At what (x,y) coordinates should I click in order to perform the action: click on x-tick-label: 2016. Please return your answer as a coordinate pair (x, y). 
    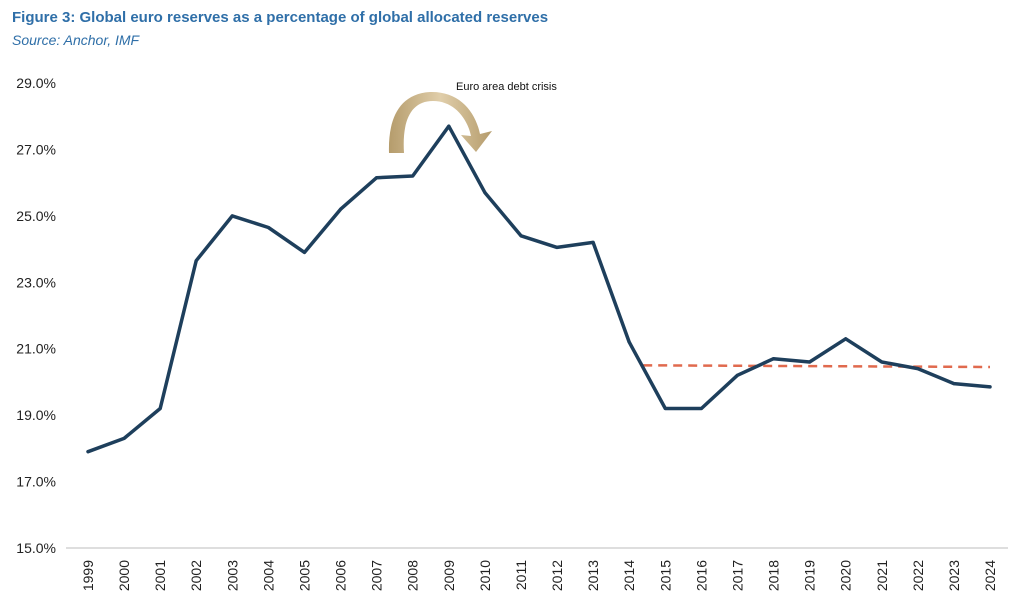
    Looking at the image, I should click on (701, 575).